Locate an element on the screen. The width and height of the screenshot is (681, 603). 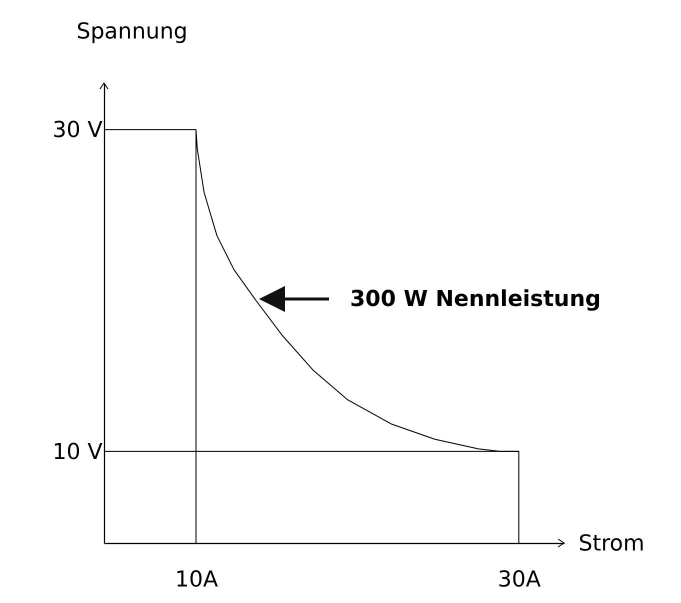
annotation: 300 W Nennleistung is located at coordinates (475, 299).